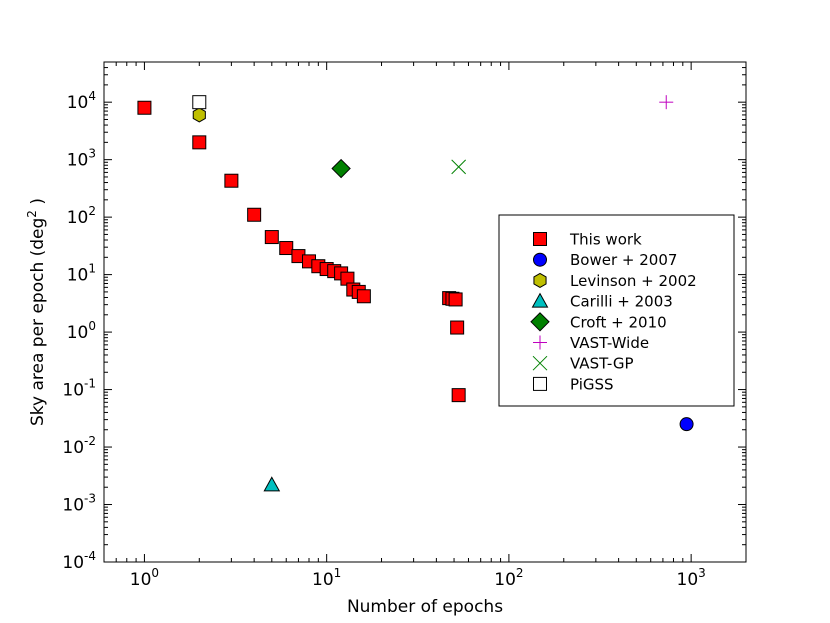 The image size is (830, 623). I want to click on point-croft-2010, so click(341, 168).